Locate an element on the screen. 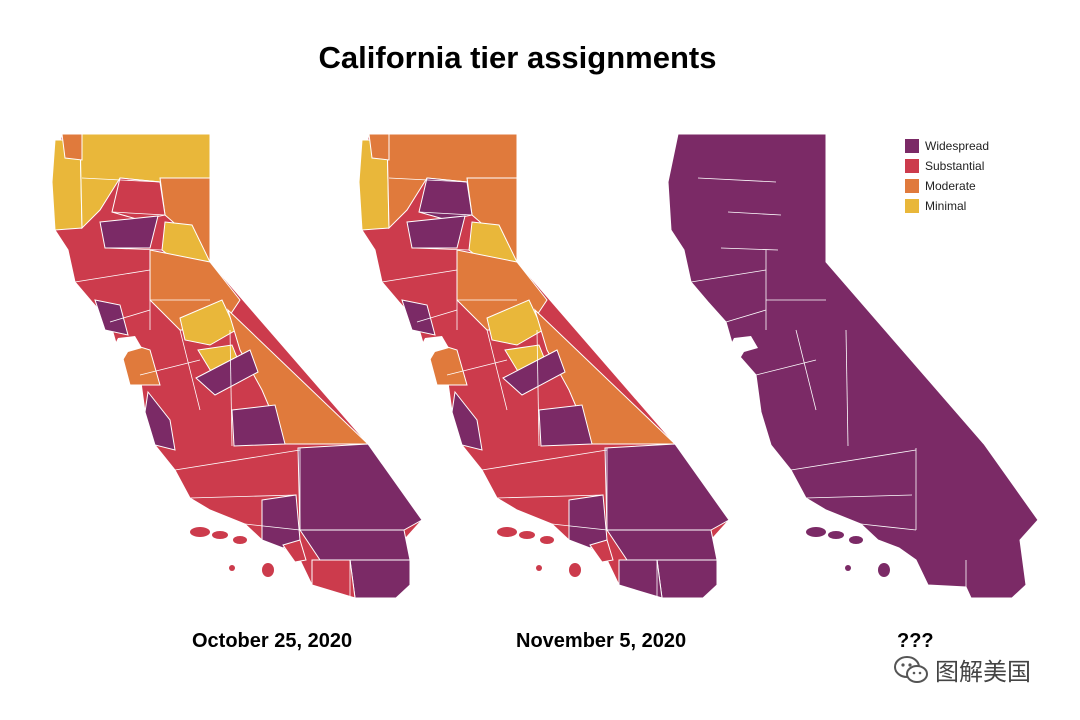 The width and height of the screenshot is (1080, 720). legend-item-minimal: Minimal is located at coordinates (947, 206).